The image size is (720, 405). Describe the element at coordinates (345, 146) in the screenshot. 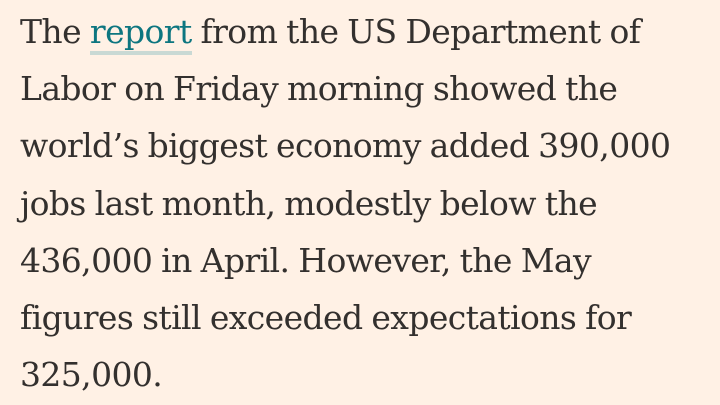

I see `paragraph-line: world’s biggest economy added 390,000` at that location.